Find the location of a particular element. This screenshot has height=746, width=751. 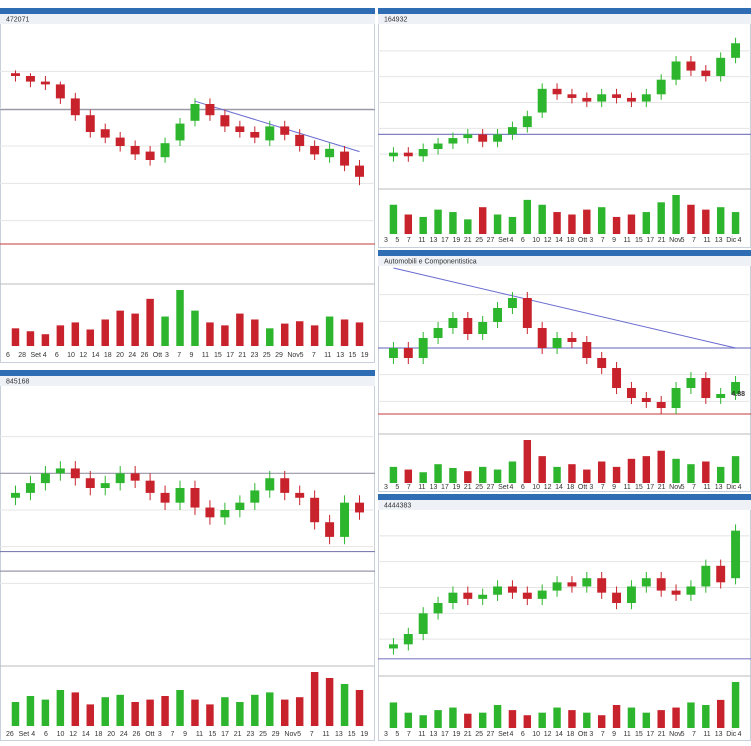

panel-title: 472071 is located at coordinates (17, 19).